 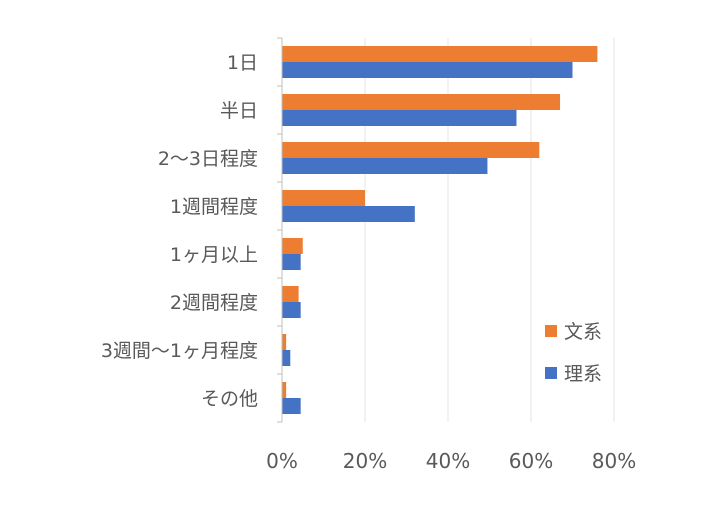 What do you see at coordinates (214, 255) in the screenshot?
I see `category-label: 1ヶ月以上` at bounding box center [214, 255].